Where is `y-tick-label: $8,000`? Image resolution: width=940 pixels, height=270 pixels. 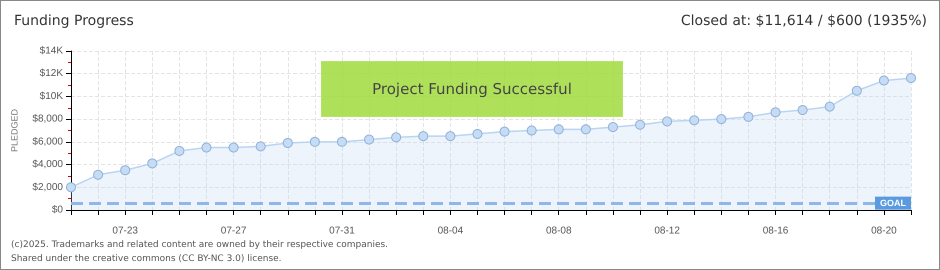 y-tick-label: $8,000 is located at coordinates (48, 119).